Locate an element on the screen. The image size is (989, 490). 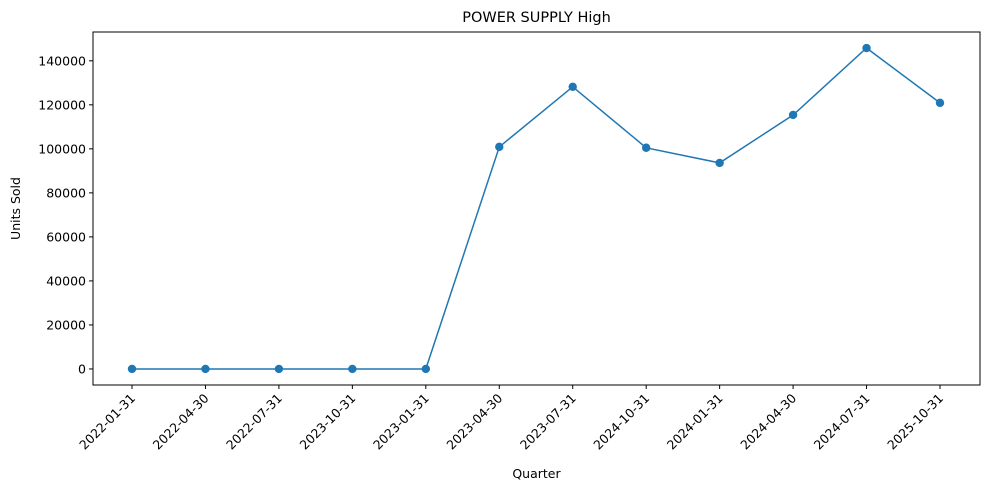
y-axis-label: Units Sold is located at coordinates (15, 208).